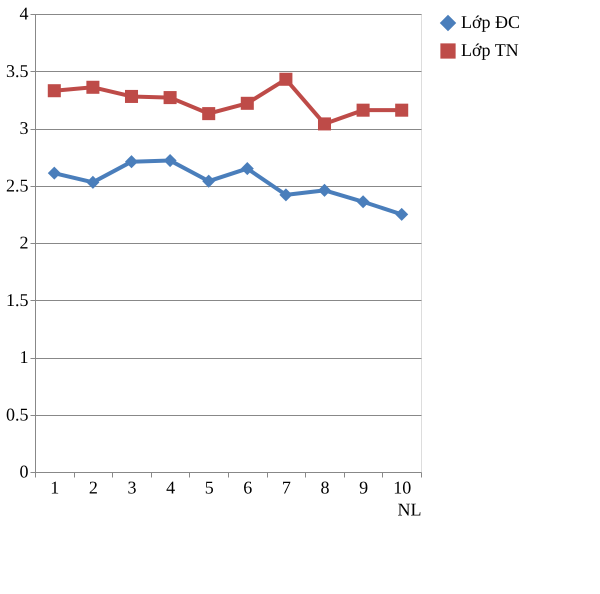 This screenshot has width=600, height=594. What do you see at coordinates (17, 70) in the screenshot?
I see `y-tick-label: 3.5` at bounding box center [17, 70].